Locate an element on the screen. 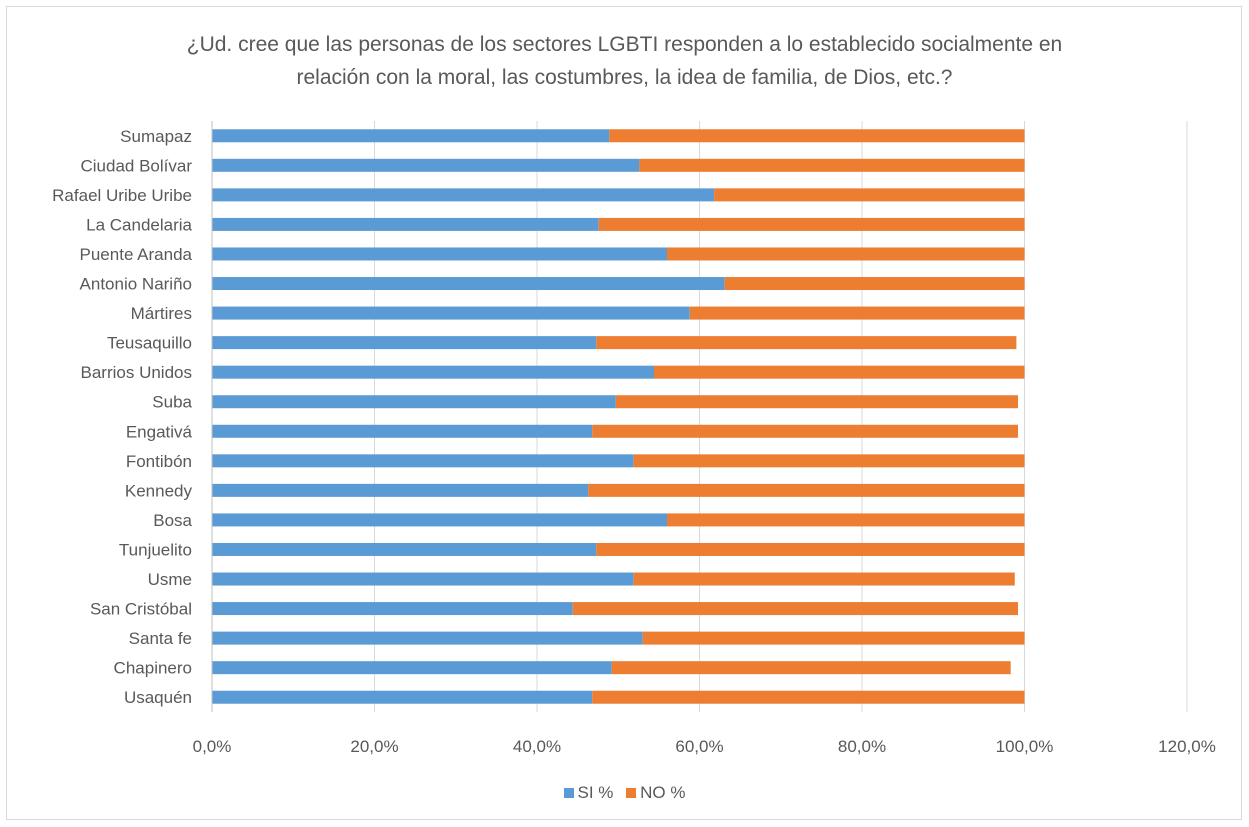 This screenshot has width=1249, height=827. y-category-label: Teusaquillo is located at coordinates (149, 343).